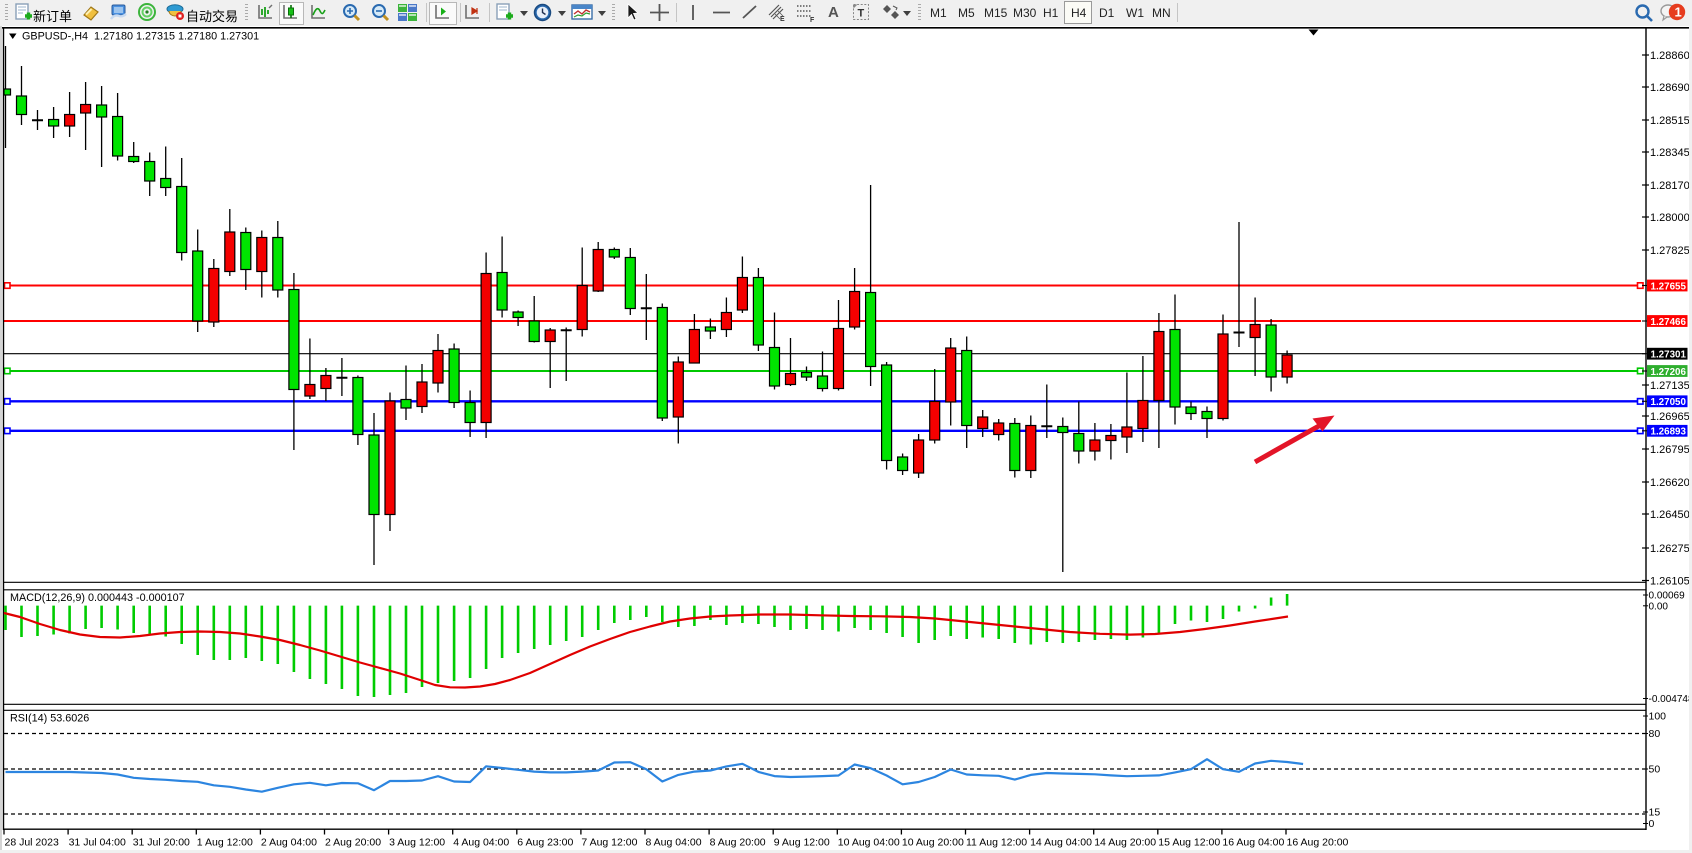 The image size is (1692, 853). Describe the element at coordinates (1669, 432) in the screenshot. I see `svg-text: 1.26893` at that location.